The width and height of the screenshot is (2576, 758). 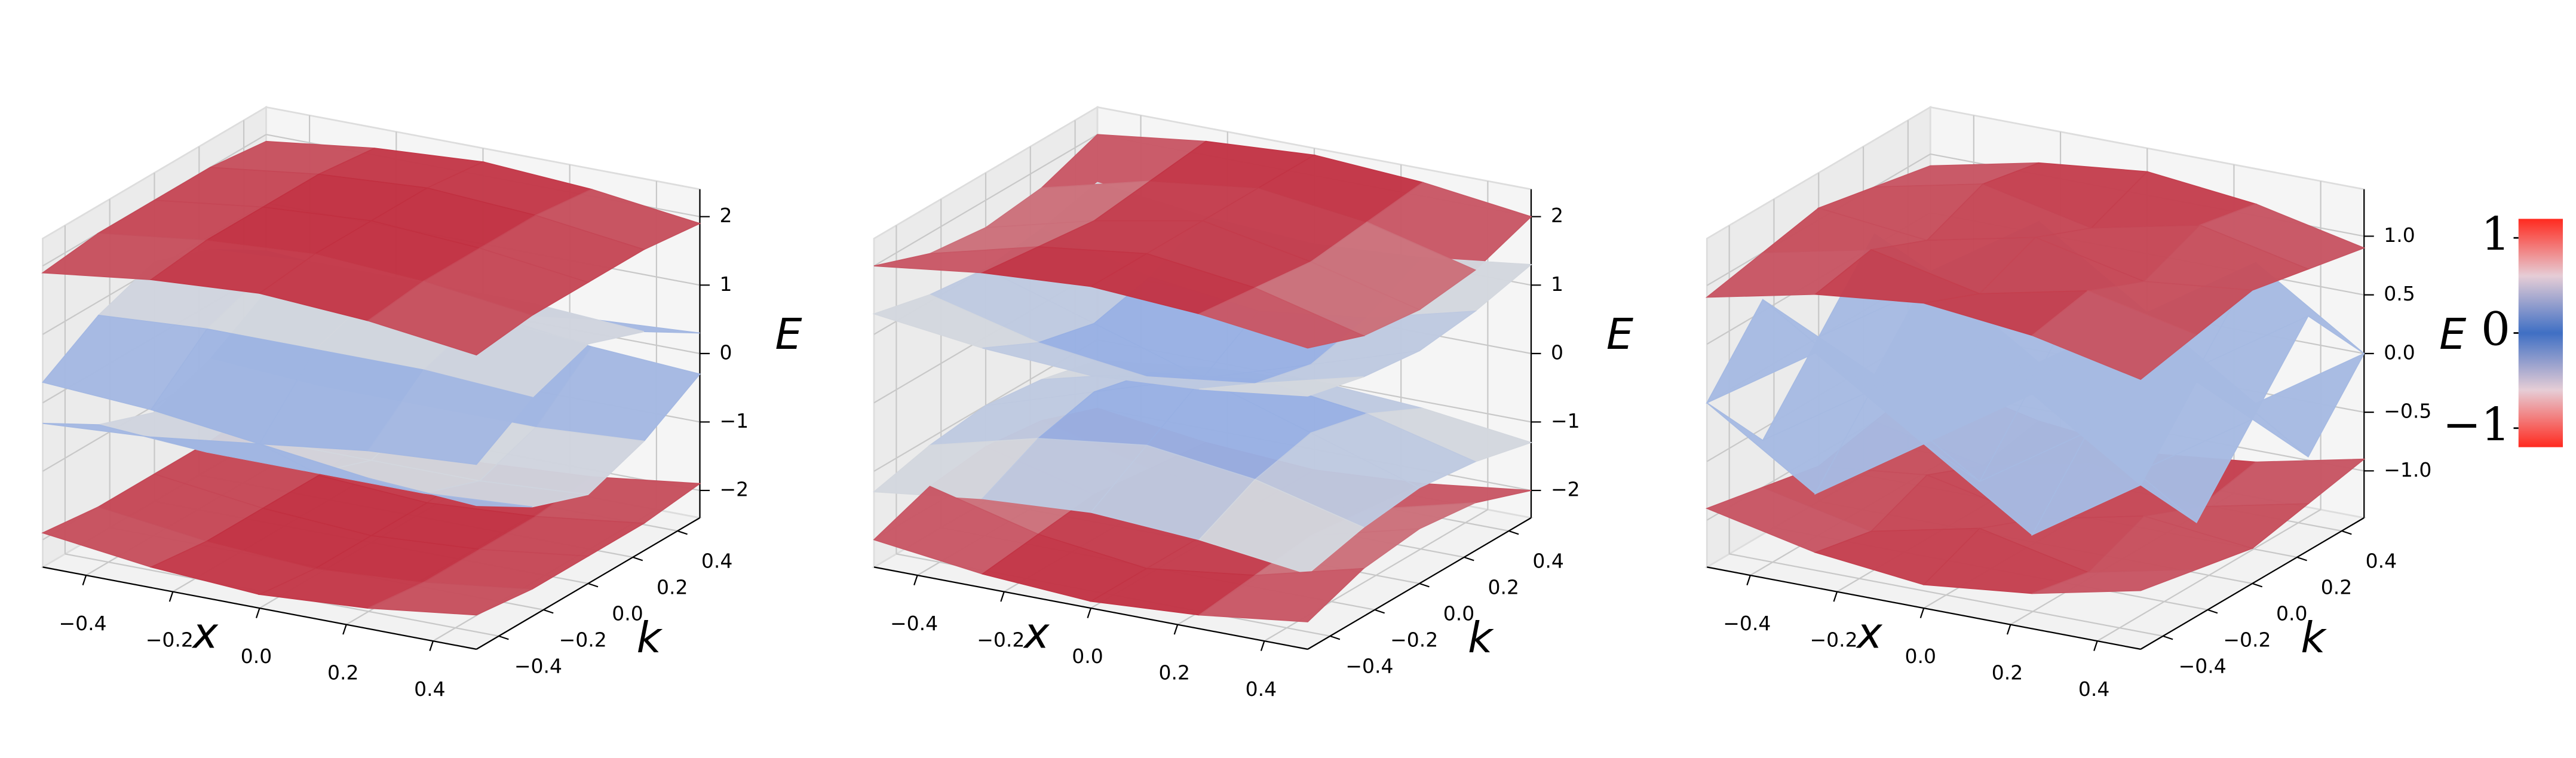 I want to click on z-tick-label: 0.0, so click(x=2399, y=352).